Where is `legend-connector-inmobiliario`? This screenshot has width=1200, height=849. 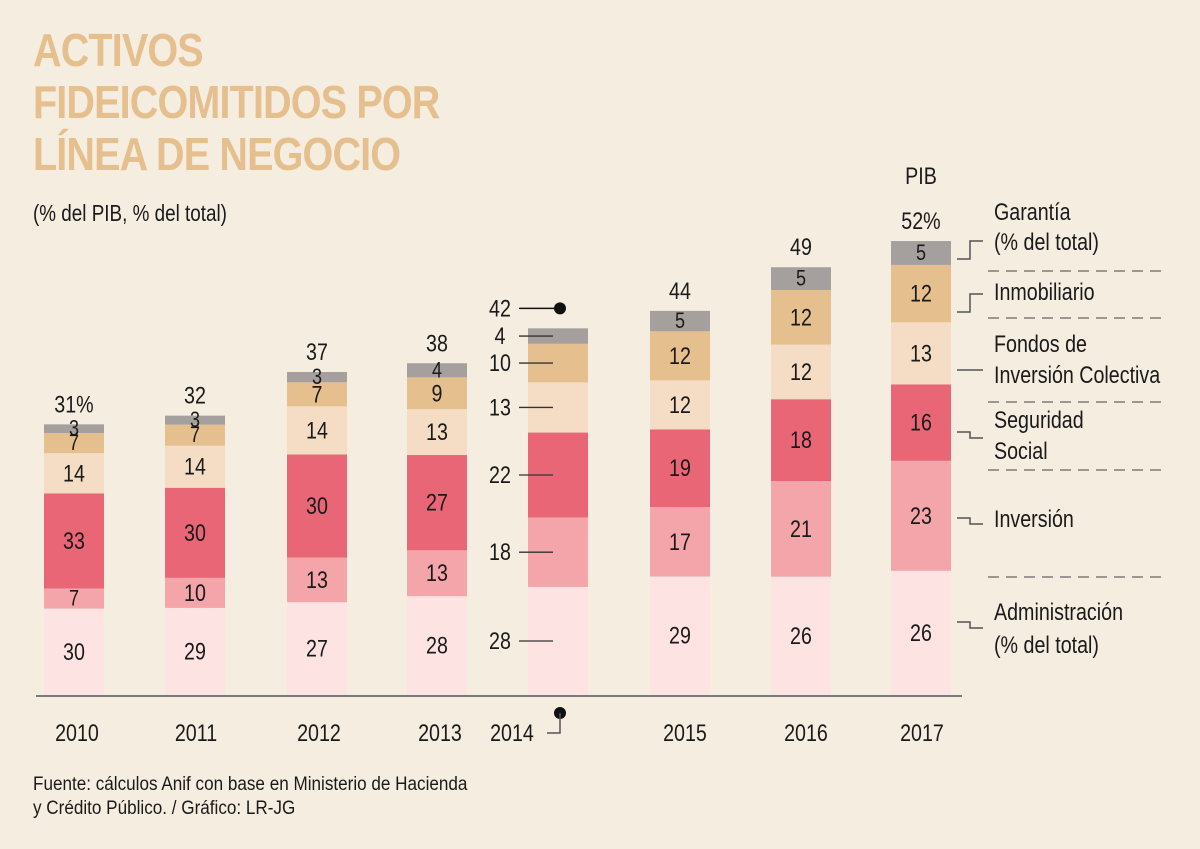 legend-connector-inmobiliario is located at coordinates (970, 303).